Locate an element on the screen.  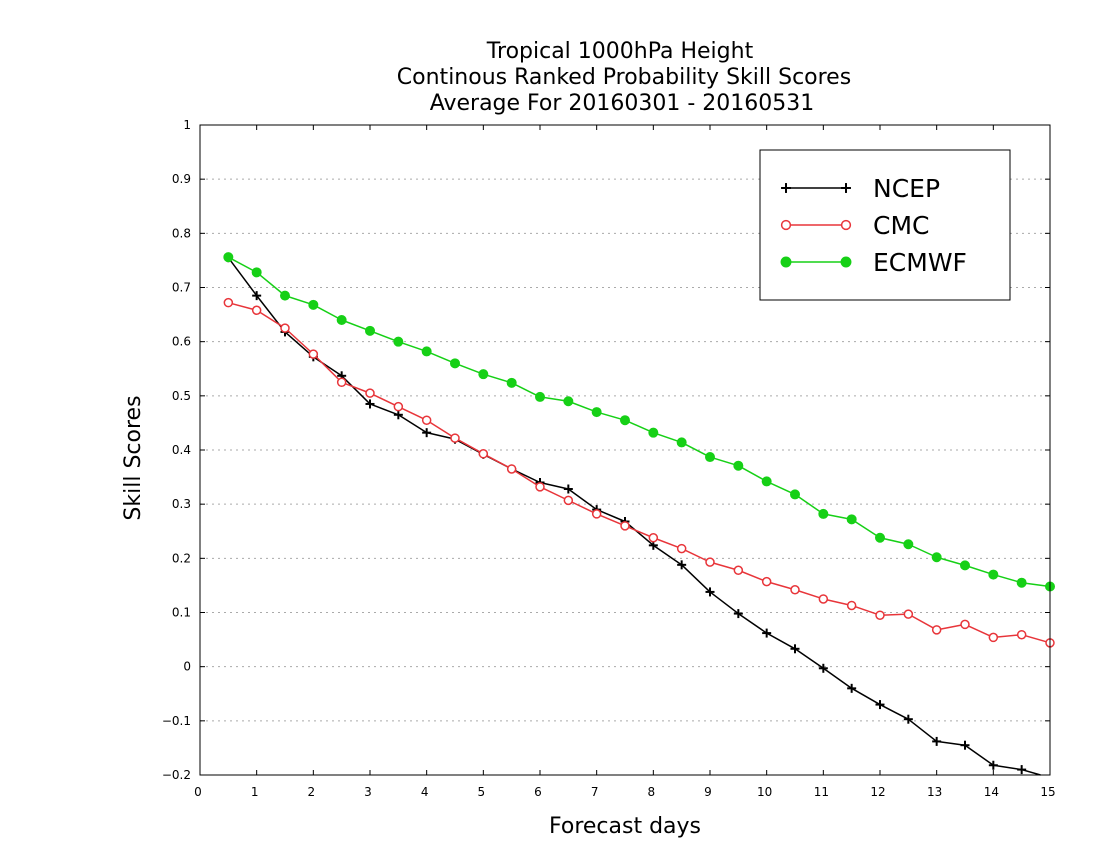
x-tick-label: 8 is located at coordinates (652, 792).